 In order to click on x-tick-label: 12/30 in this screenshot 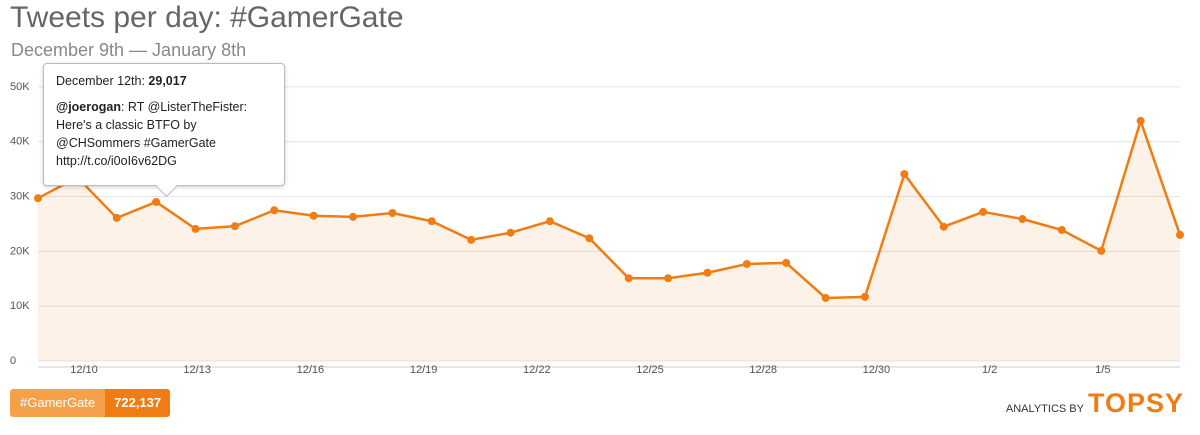, I will do `click(877, 370)`.